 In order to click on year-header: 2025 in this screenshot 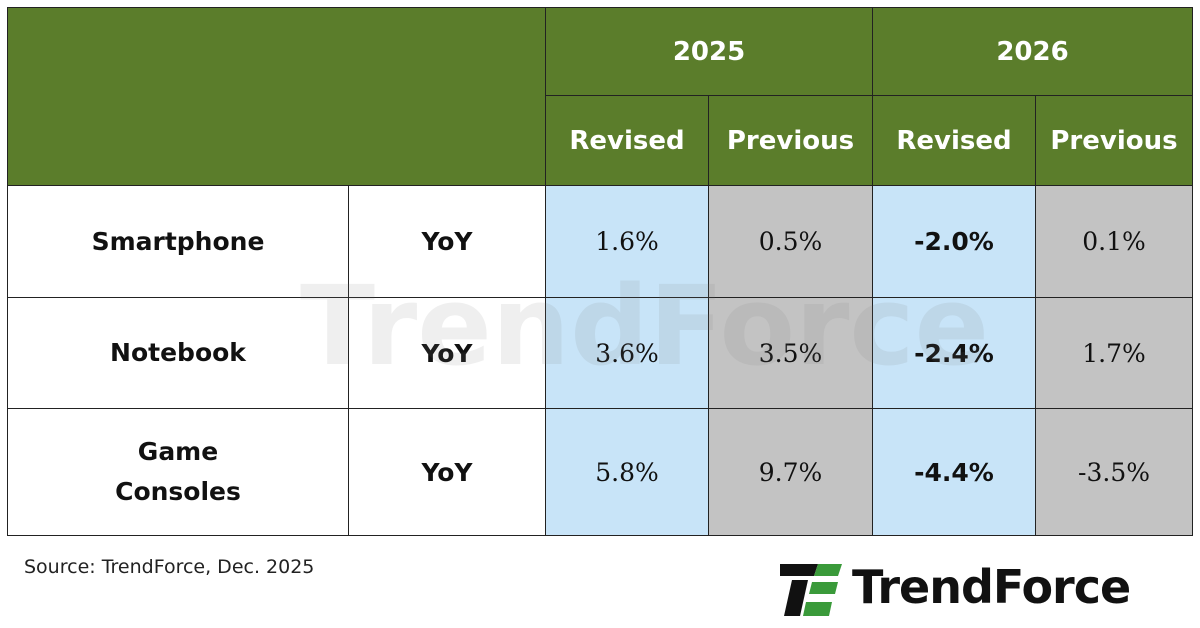, I will do `click(709, 51)`.